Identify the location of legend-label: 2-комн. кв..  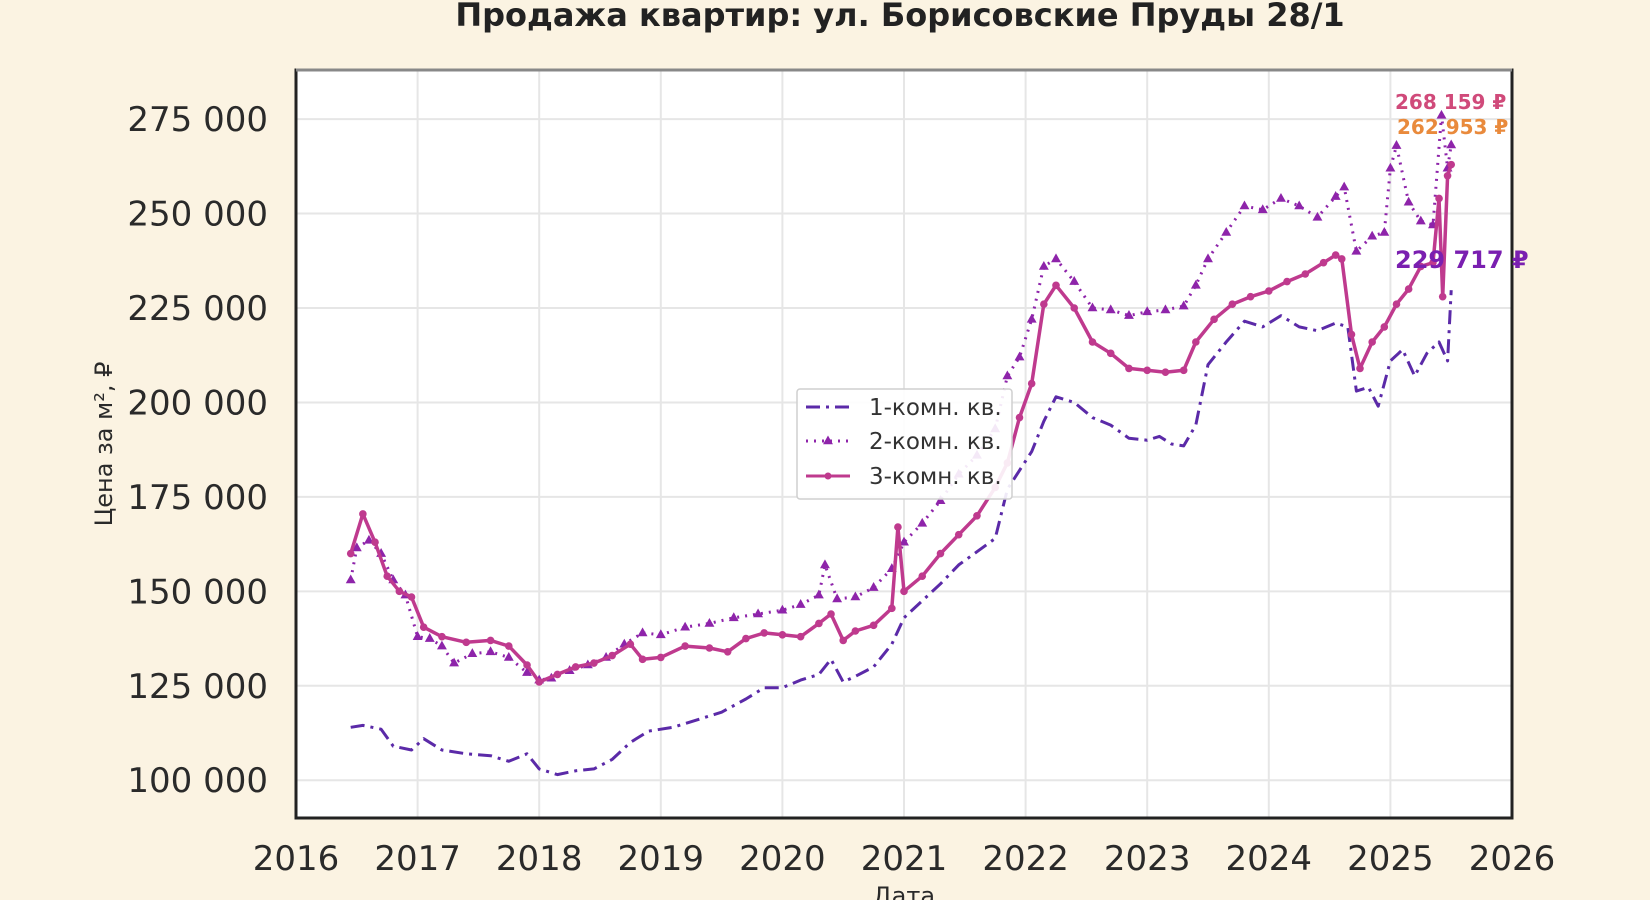
(935, 442).